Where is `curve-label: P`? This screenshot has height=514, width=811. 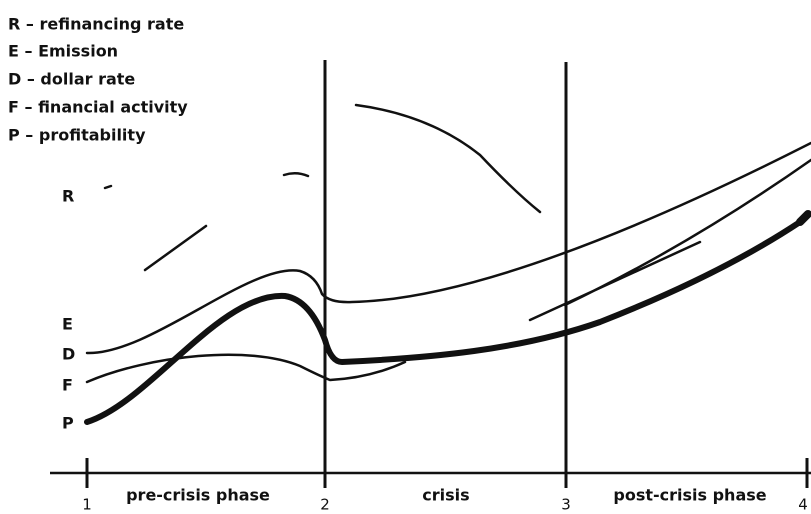
curve-label: P is located at coordinates (68, 423).